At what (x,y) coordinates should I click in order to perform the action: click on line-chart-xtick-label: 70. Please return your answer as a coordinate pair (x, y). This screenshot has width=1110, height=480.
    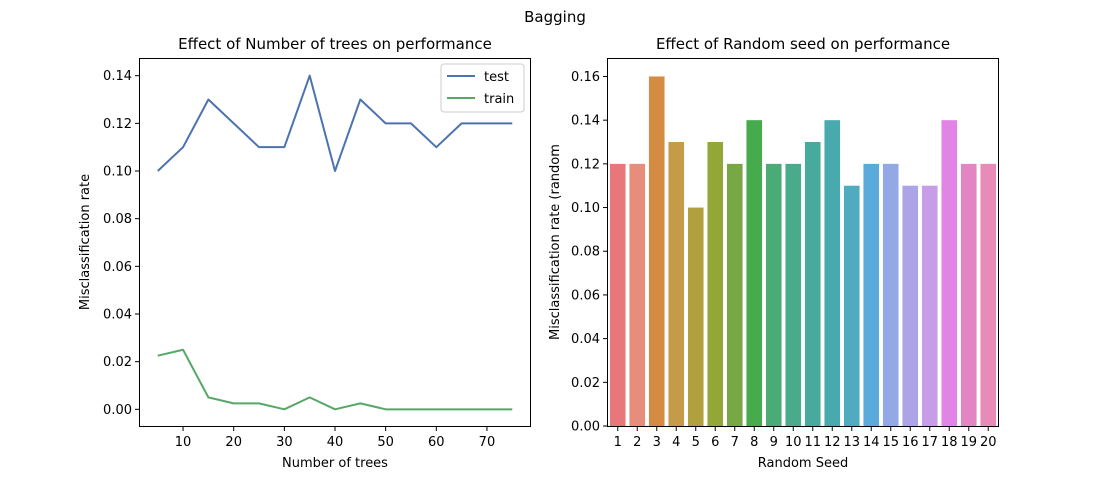
    Looking at the image, I should click on (487, 442).